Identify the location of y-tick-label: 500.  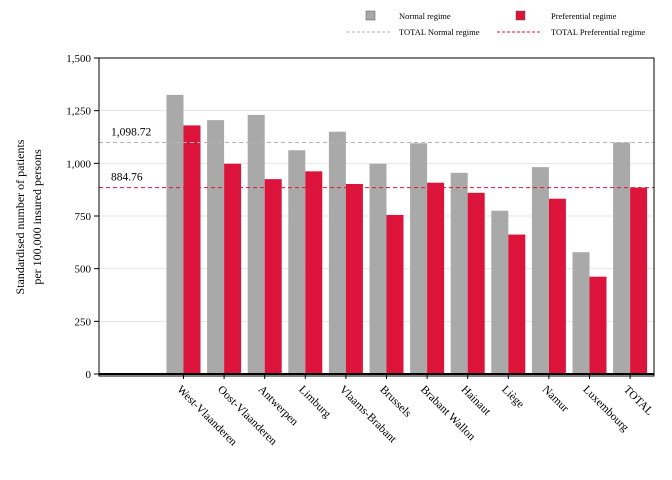
(83, 270).